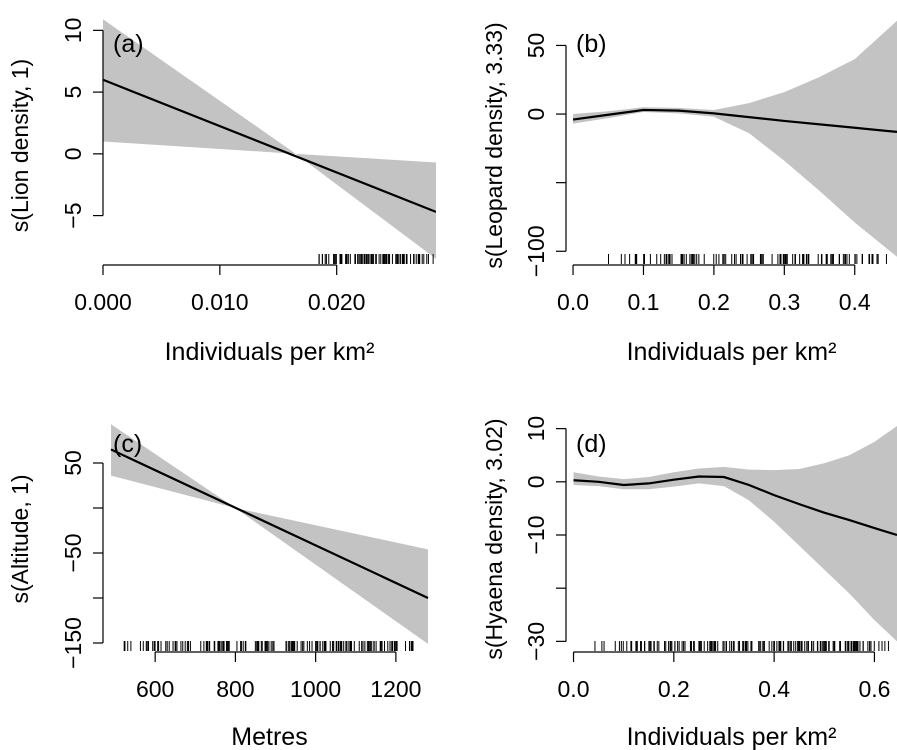  What do you see at coordinates (20, 538) in the screenshot?
I see `y-axis-title: s(Altitude, 1)` at bounding box center [20, 538].